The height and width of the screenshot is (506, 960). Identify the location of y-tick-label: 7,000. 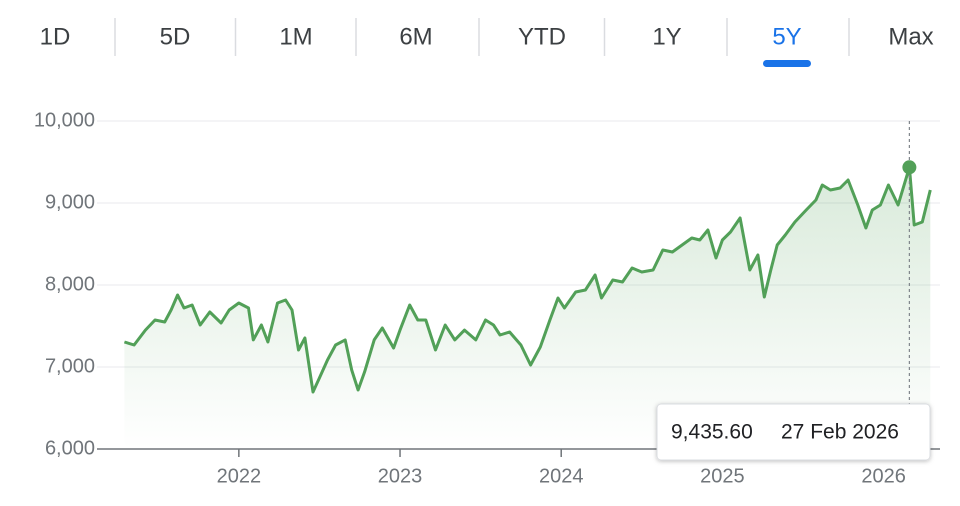
(70, 366).